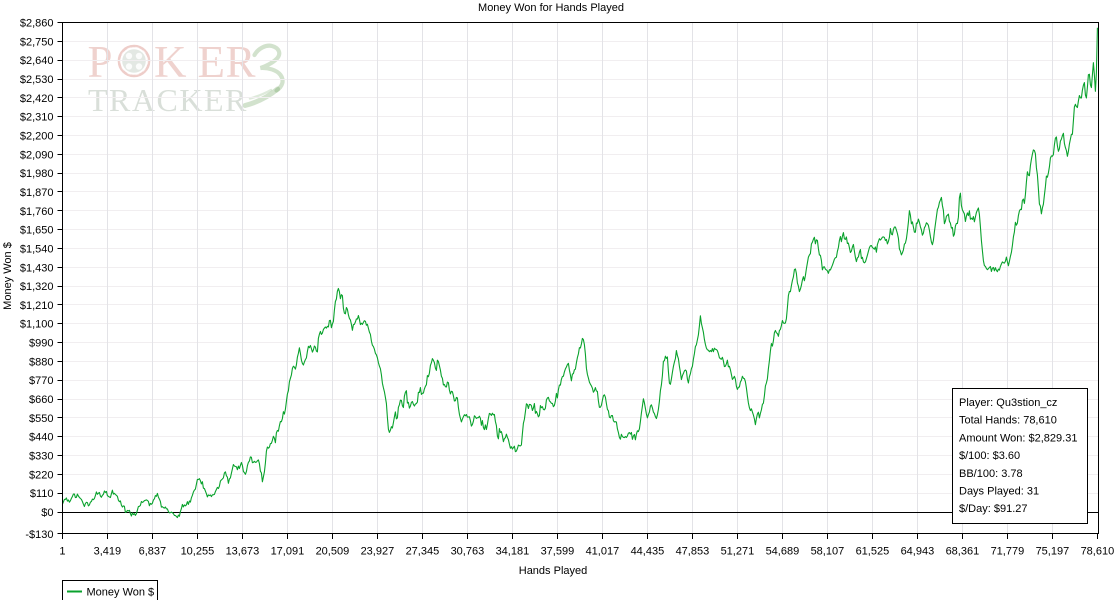 The image size is (1116, 605). I want to click on svg-text: Amount Won: $2,829.31, so click(1018, 438).